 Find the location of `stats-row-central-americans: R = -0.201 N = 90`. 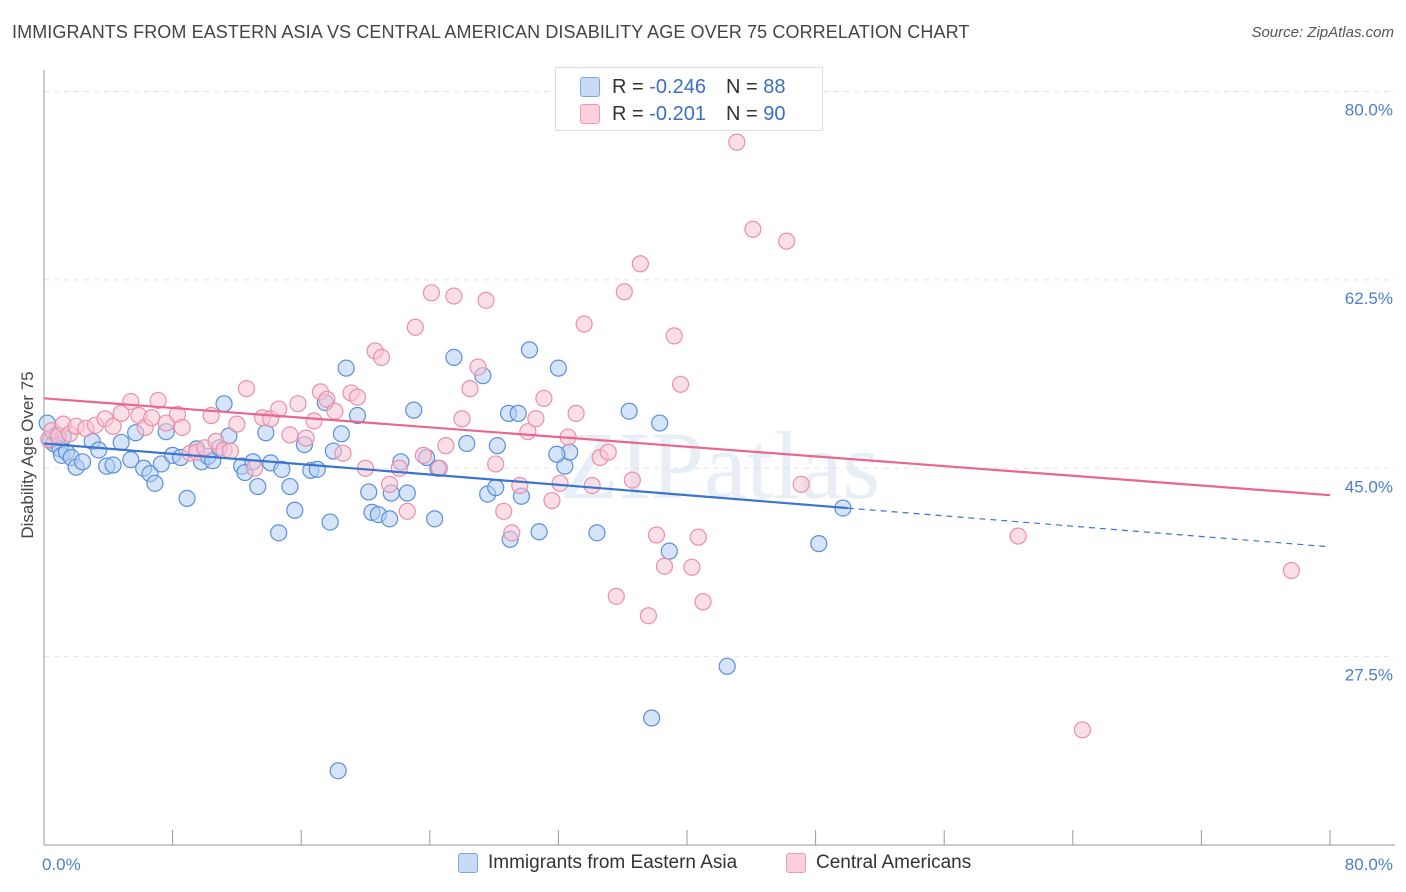

stats-row-central-americans: R = -0.201 N = 90 is located at coordinates (670, 114).